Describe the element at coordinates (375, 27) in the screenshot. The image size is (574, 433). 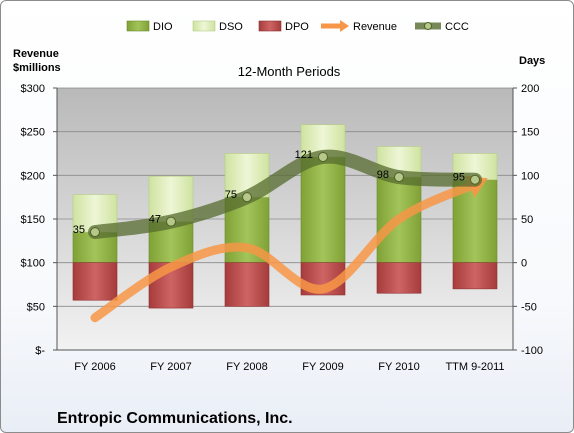
I see `legend-label-revenue: Revenue` at that location.